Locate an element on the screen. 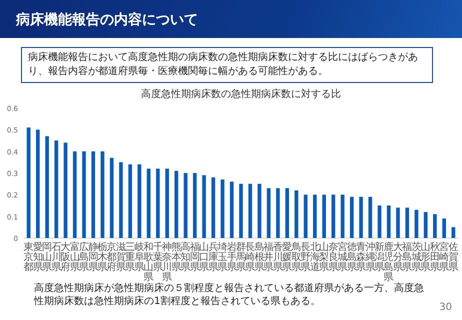 The width and height of the screenshot is (462, 320). x-tick-label: 徳島県 is located at coordinates (351, 257).